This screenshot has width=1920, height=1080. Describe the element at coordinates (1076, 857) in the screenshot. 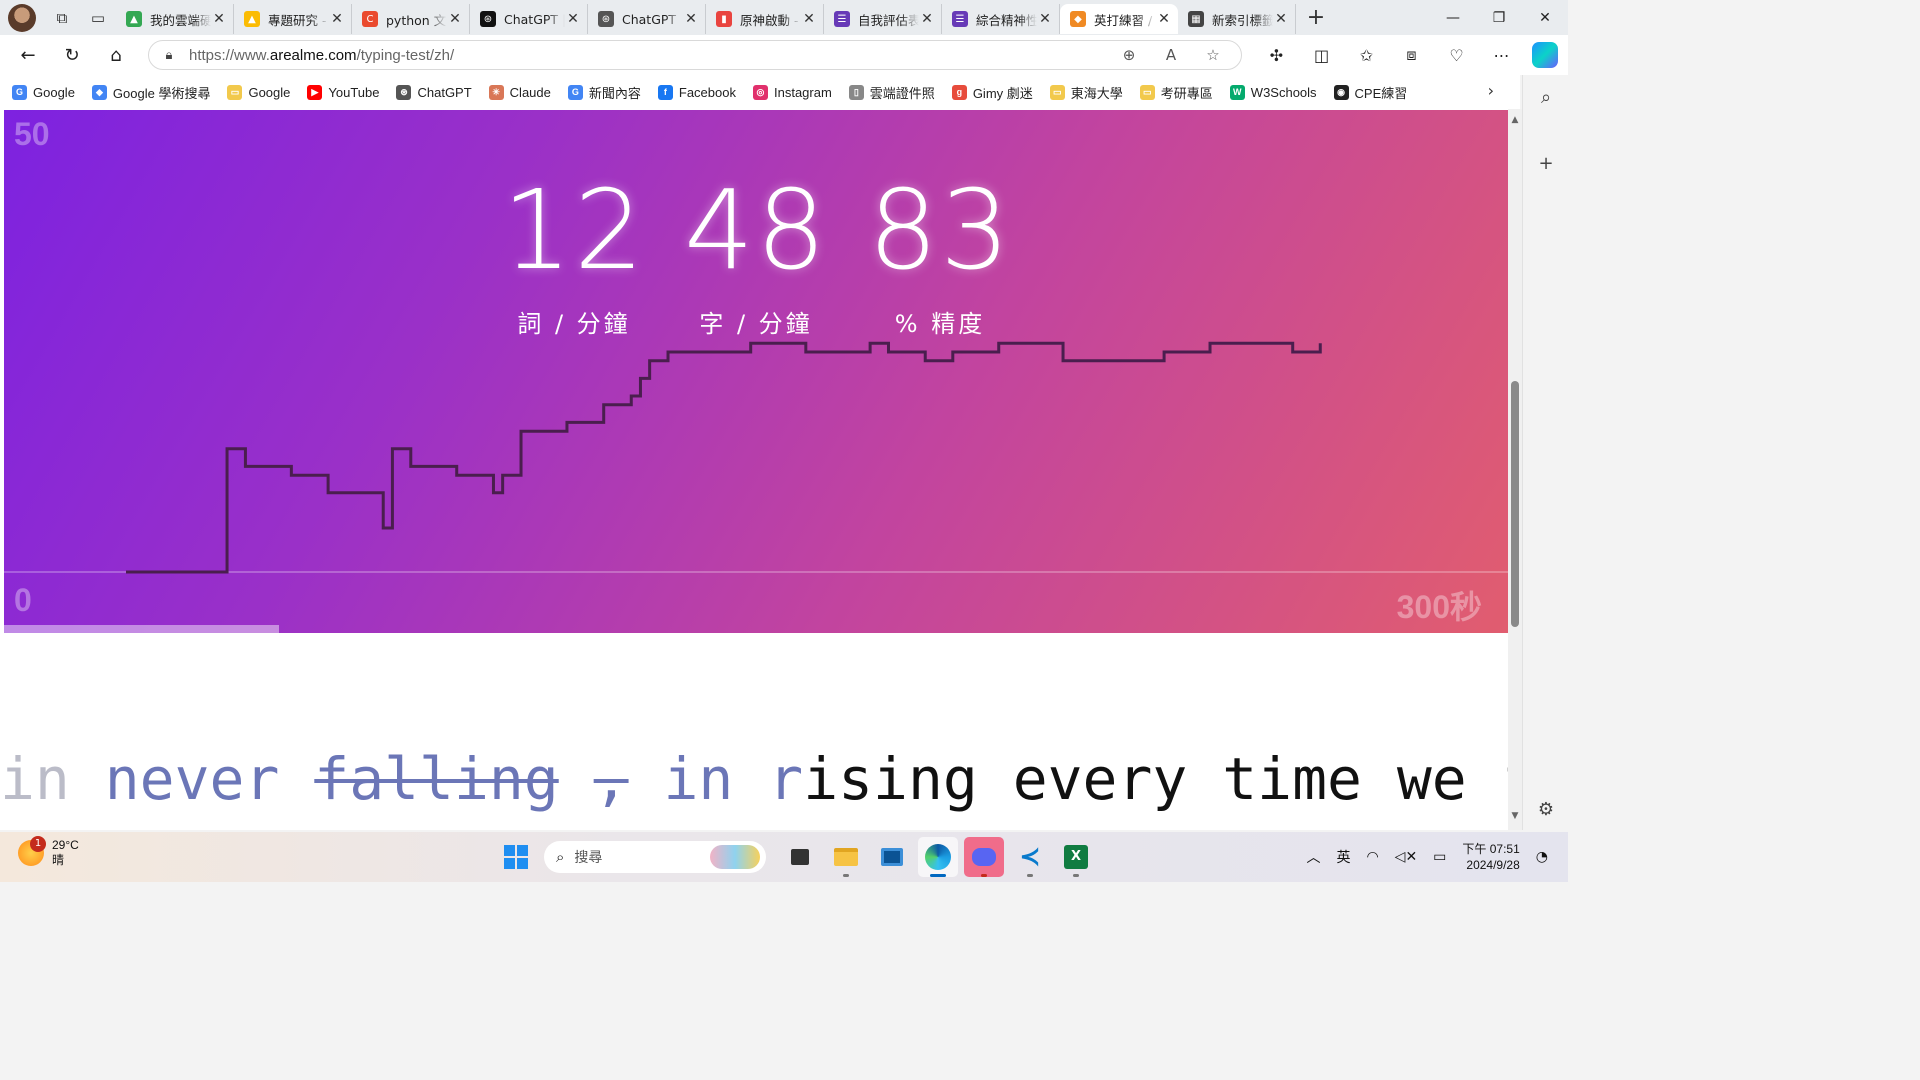

I see `excel-icon: X` at that location.